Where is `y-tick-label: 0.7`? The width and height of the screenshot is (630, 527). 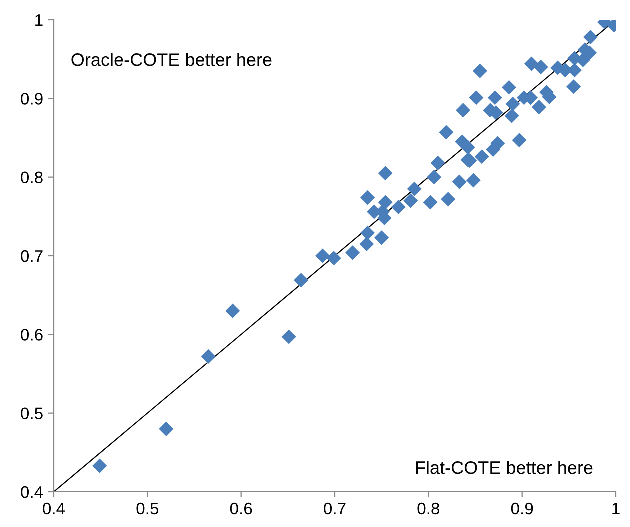
y-tick-label: 0.7 is located at coordinates (32, 256).